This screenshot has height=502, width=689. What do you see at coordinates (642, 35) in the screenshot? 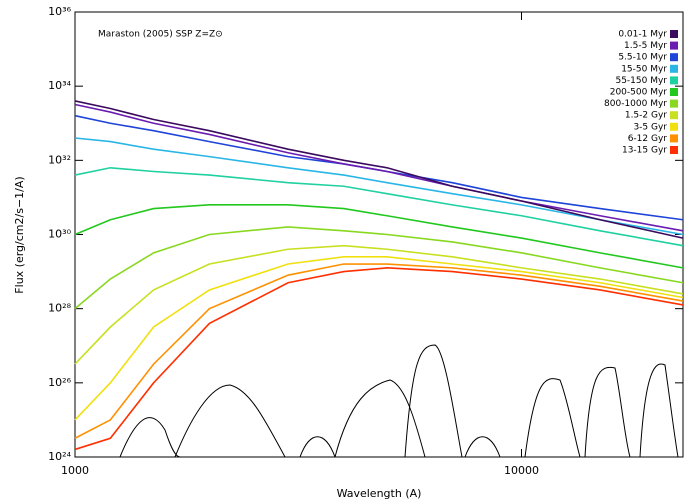
I see `legend-label: 0.01-1 Myr` at bounding box center [642, 35].